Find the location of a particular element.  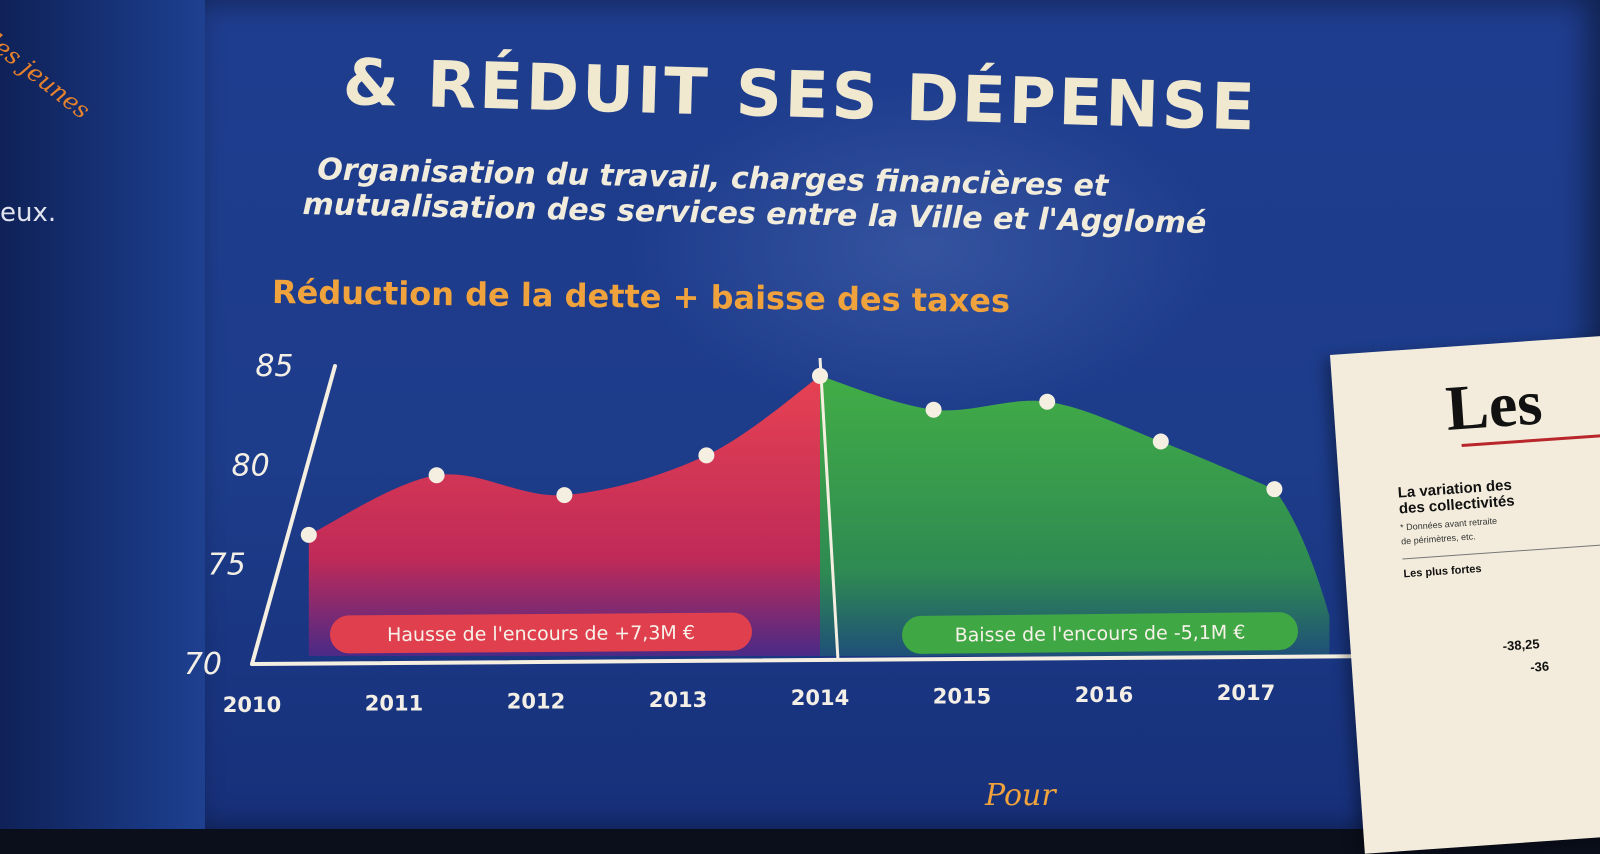

fall-label-pill-bg is located at coordinates (1100, 633).